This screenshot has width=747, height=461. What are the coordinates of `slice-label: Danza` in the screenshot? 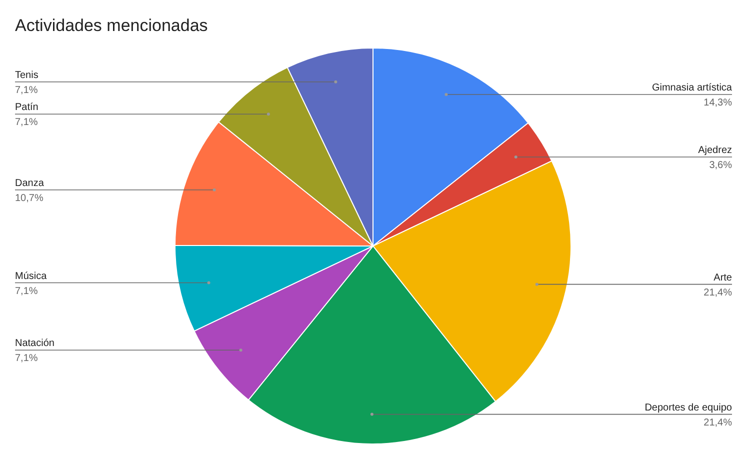 It's located at (29, 183).